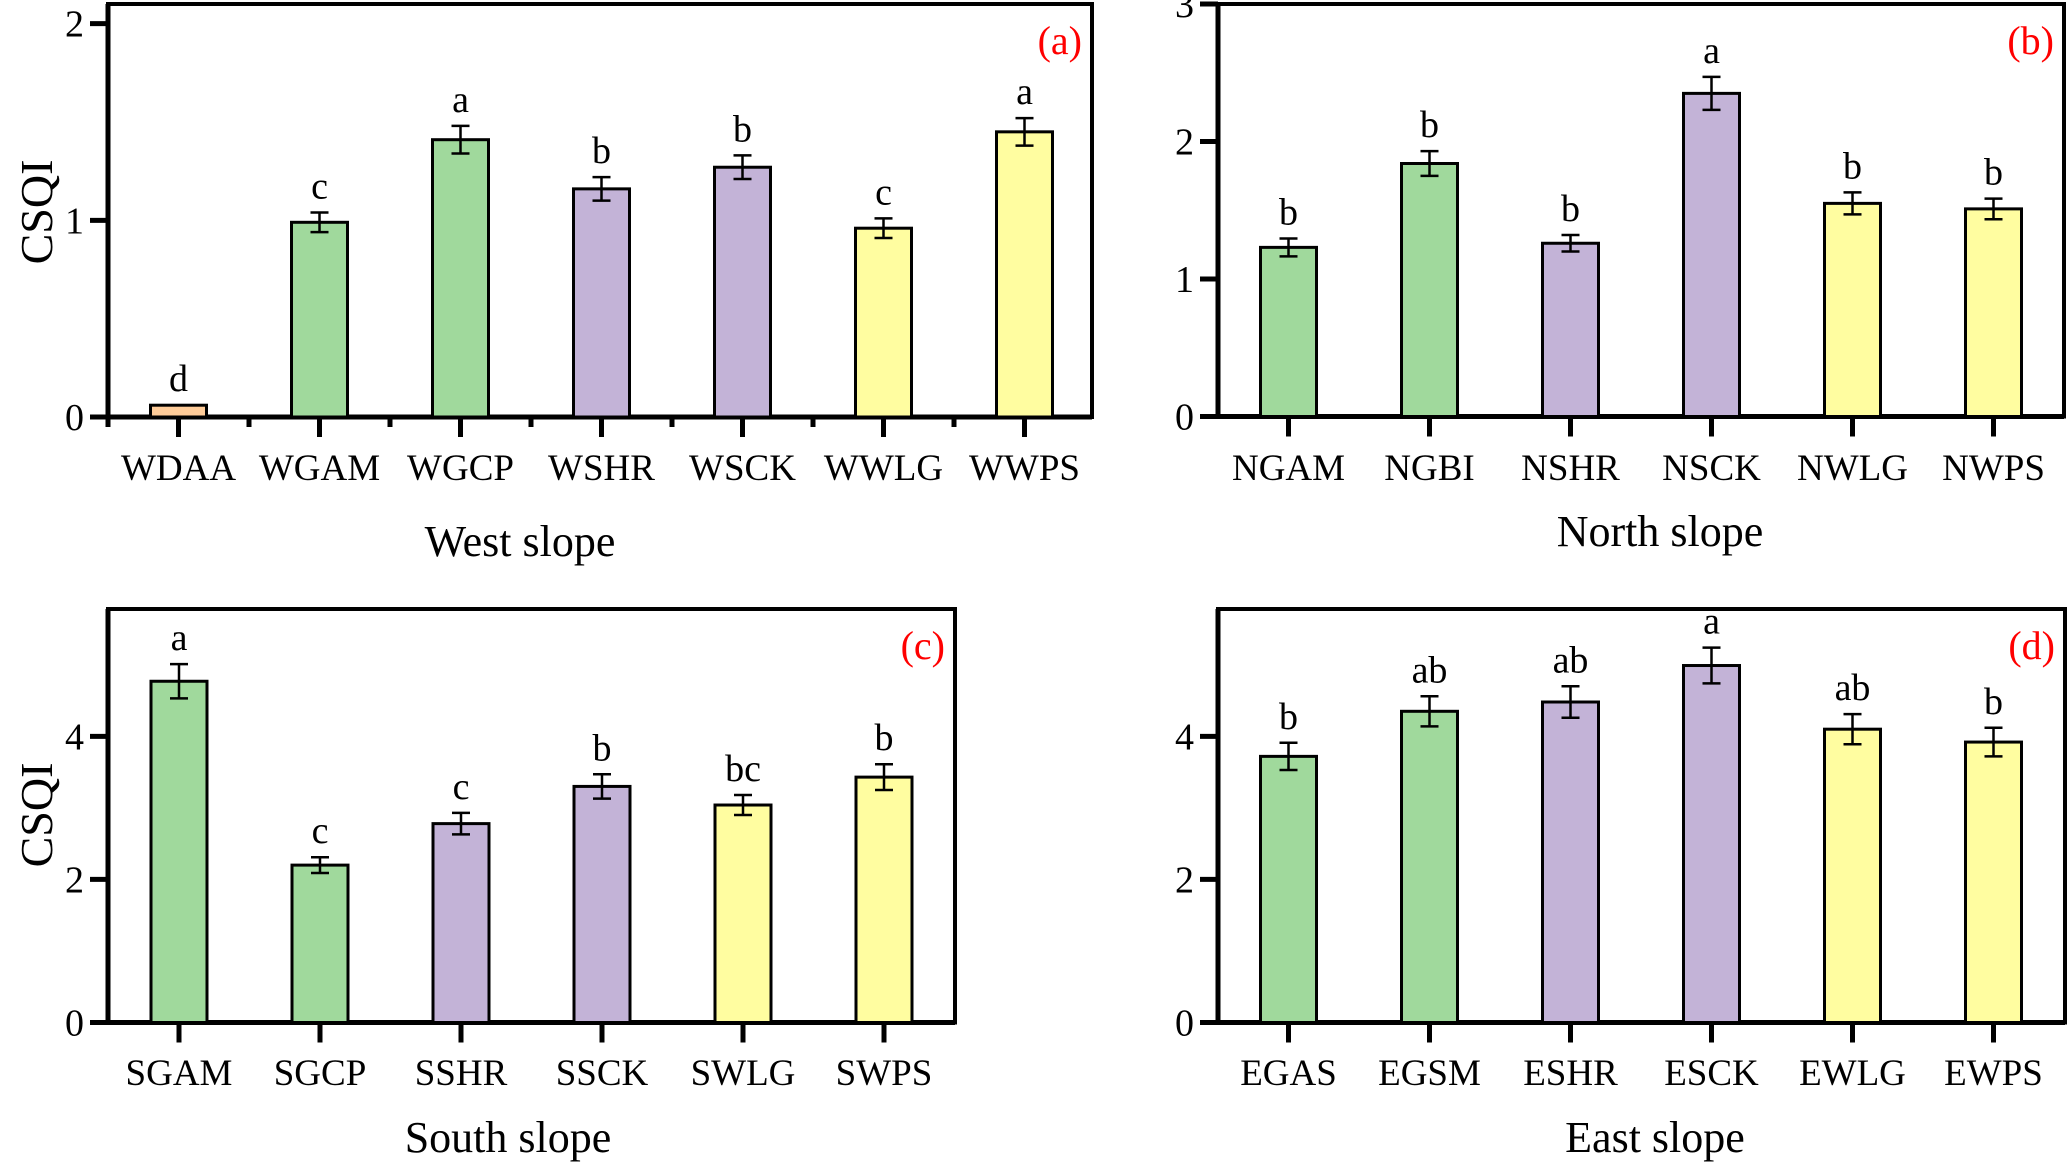 This screenshot has width=2067, height=1170. I want to click on bar-nwlg, so click(1852, 309).